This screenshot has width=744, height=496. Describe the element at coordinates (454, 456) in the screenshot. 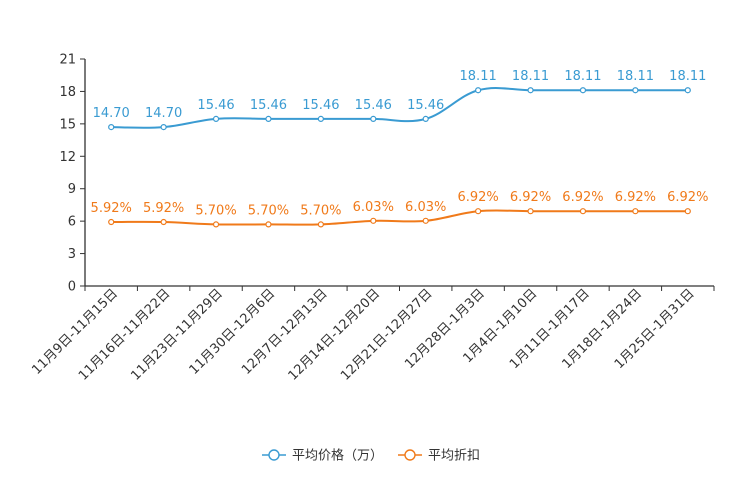

I see `legend-label: 平均折扣` at that location.